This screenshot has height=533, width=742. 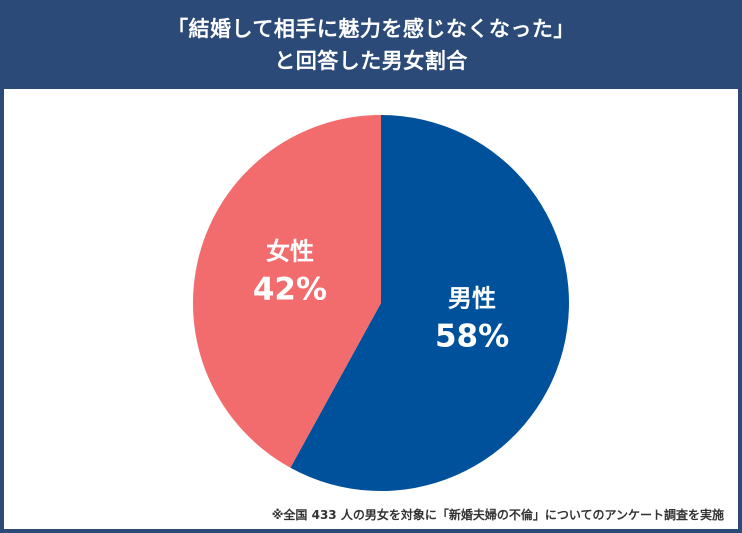 I want to click on chart-title-line1: 「結婚して相手に魅力を感じなくなった」, so click(x=371, y=28).